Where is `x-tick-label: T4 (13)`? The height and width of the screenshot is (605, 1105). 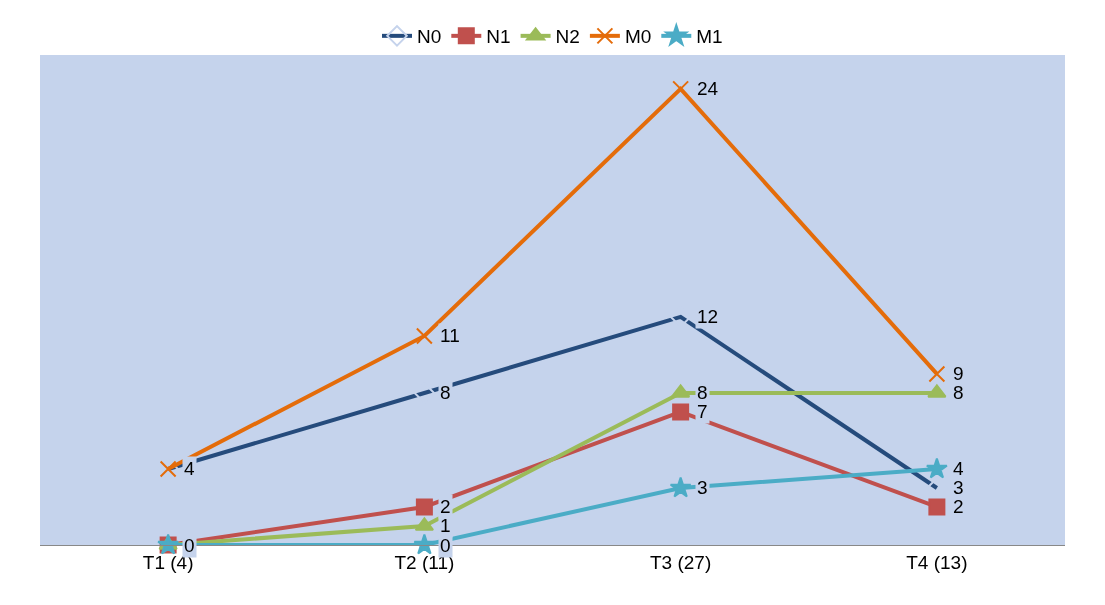 x-tick-label: T4 (13) is located at coordinates (937, 562).